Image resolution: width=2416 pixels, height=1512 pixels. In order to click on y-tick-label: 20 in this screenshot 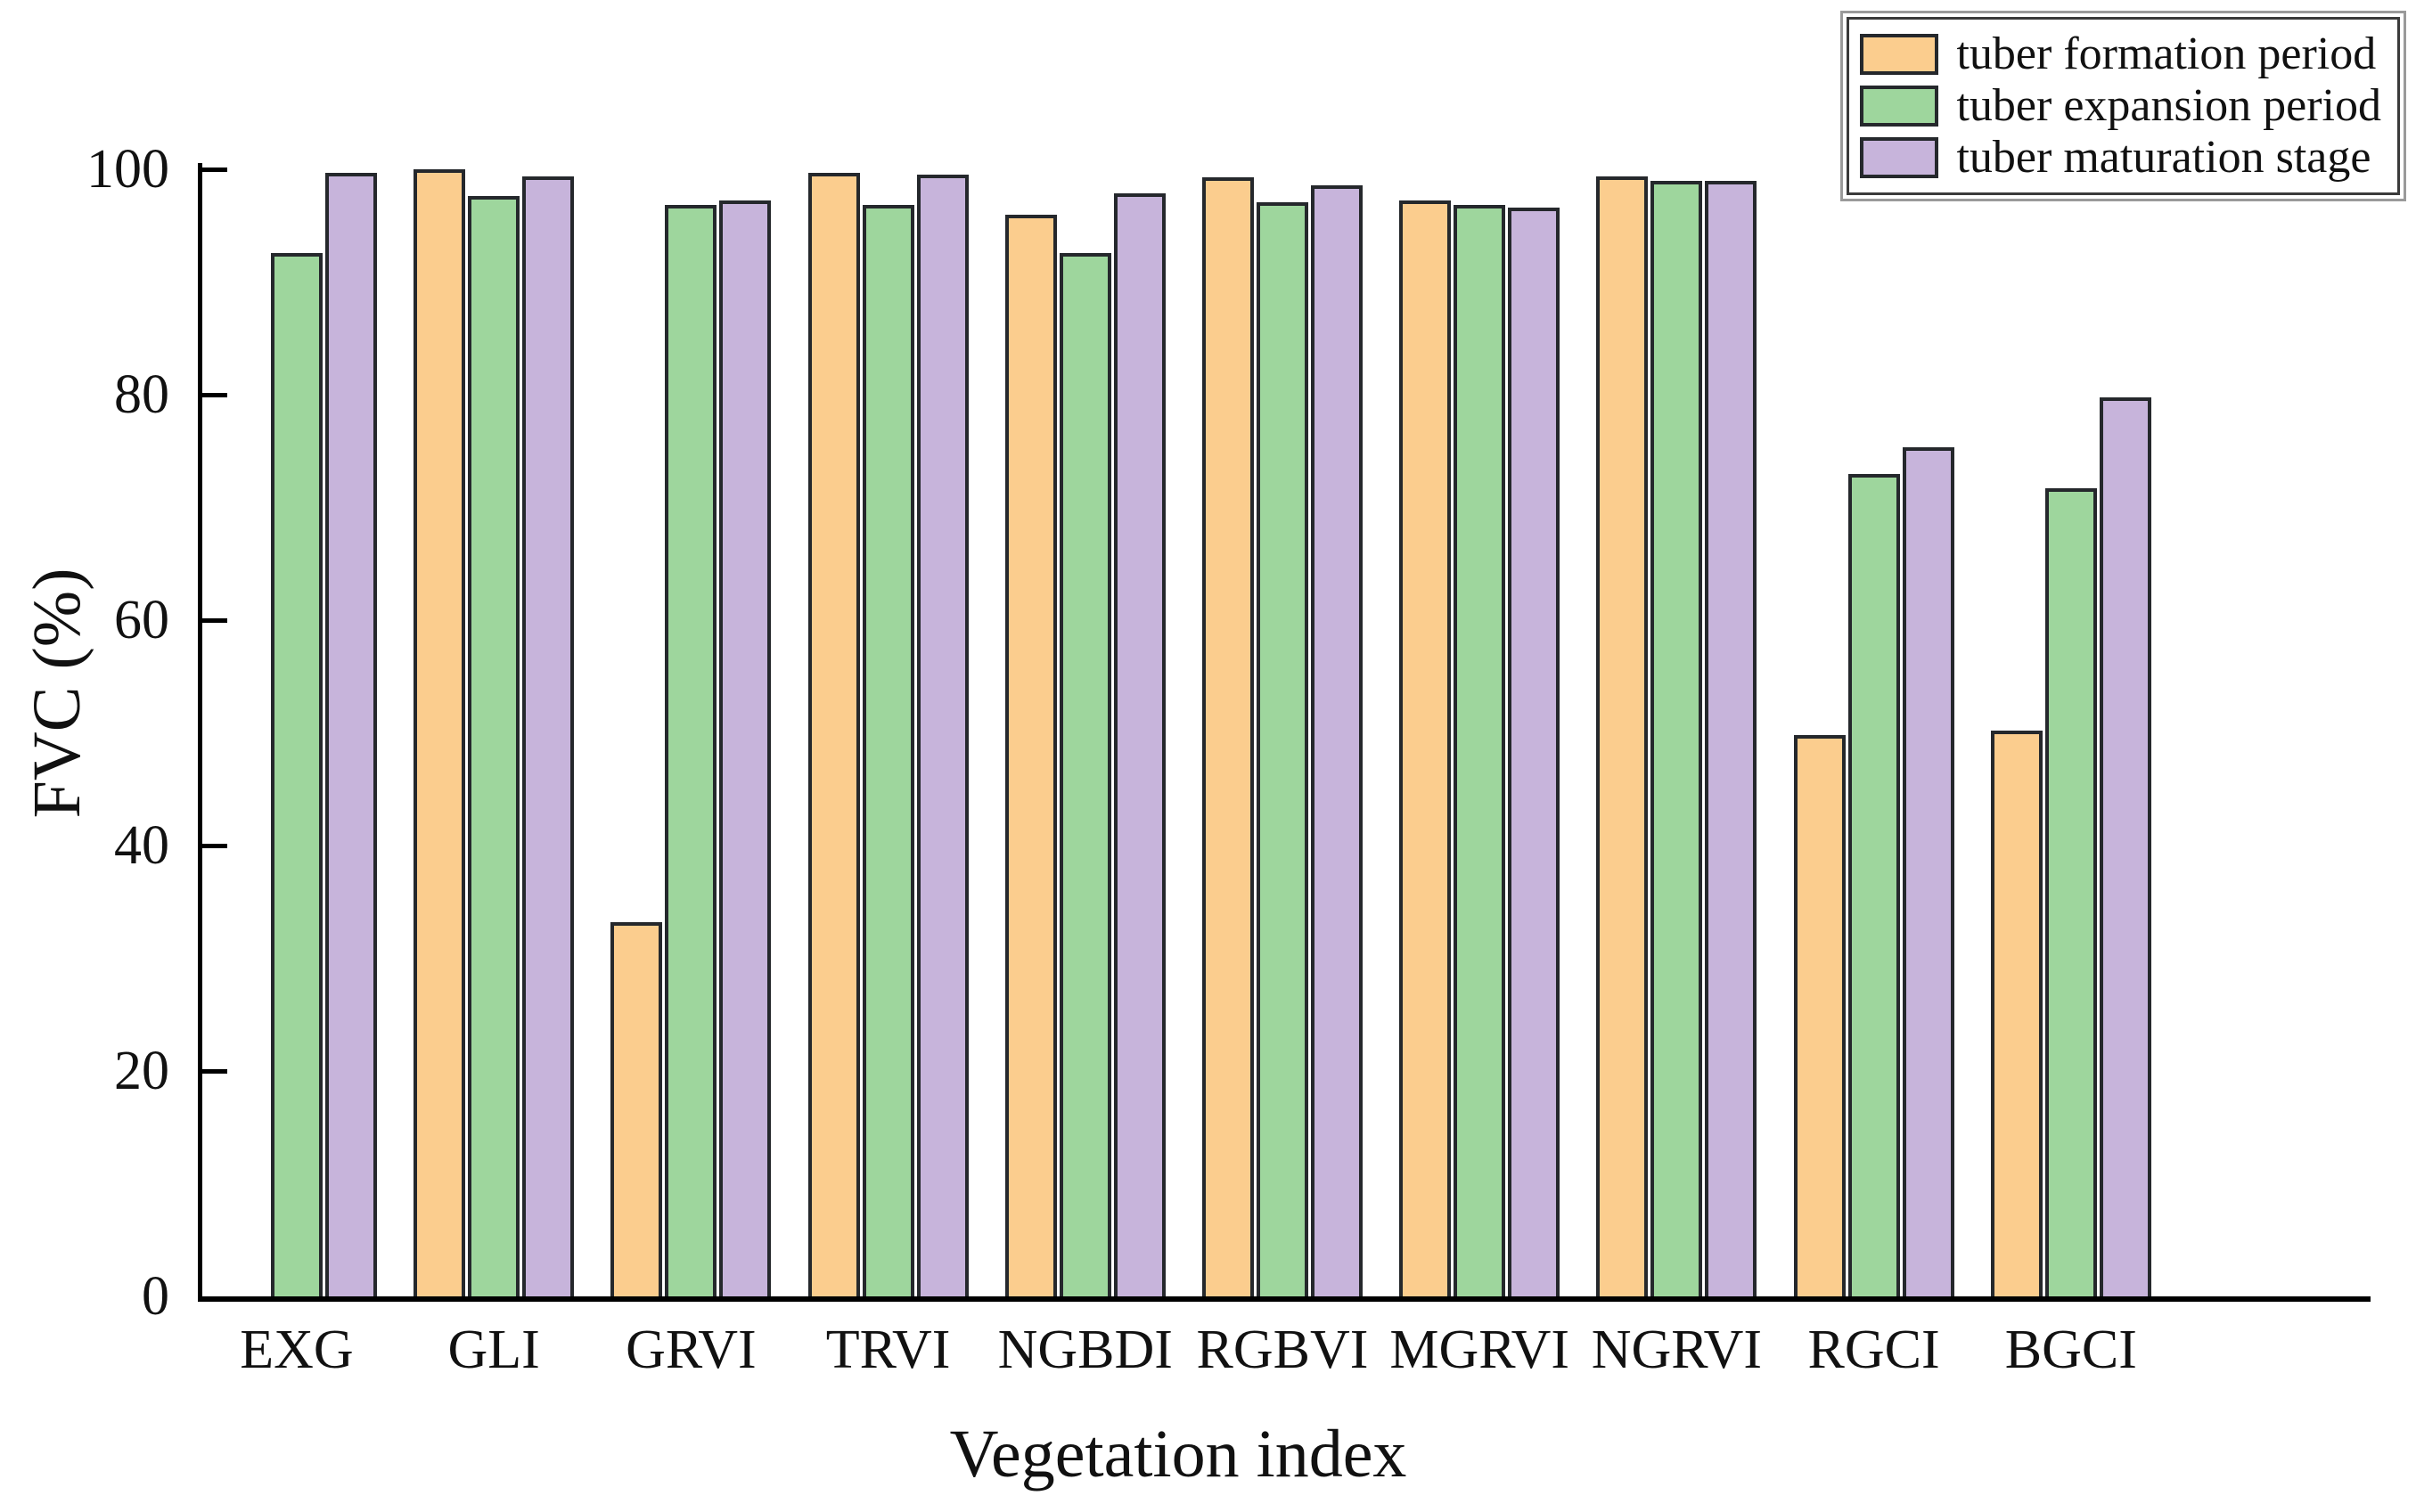, I will do `click(141, 1071)`.